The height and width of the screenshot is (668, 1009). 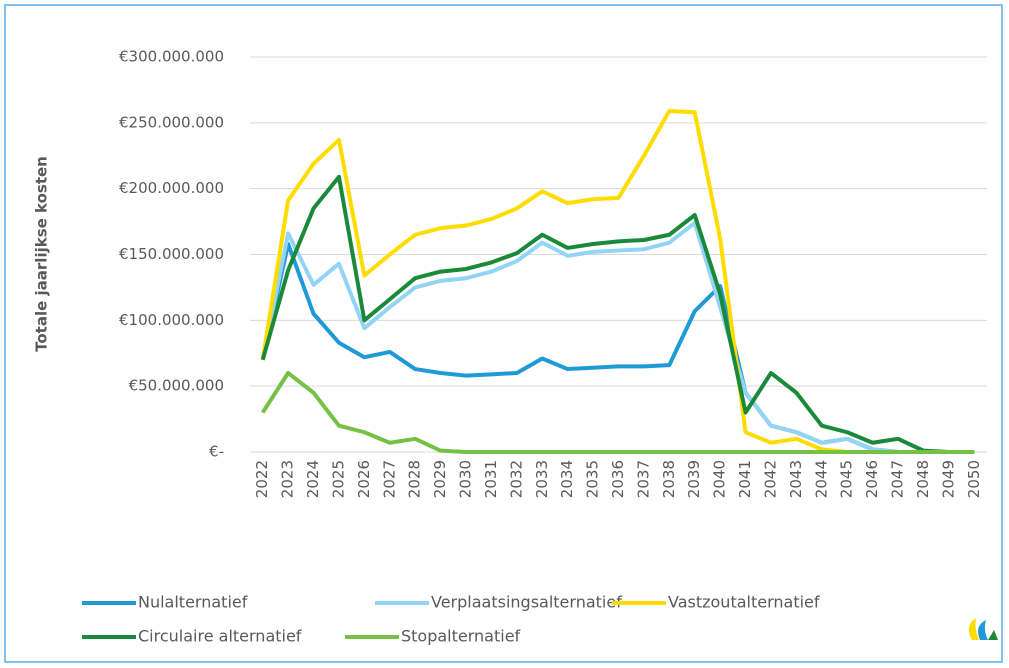 What do you see at coordinates (42, 254) in the screenshot?
I see `y-axis-label: Totale jaarlijkse kosten` at bounding box center [42, 254].